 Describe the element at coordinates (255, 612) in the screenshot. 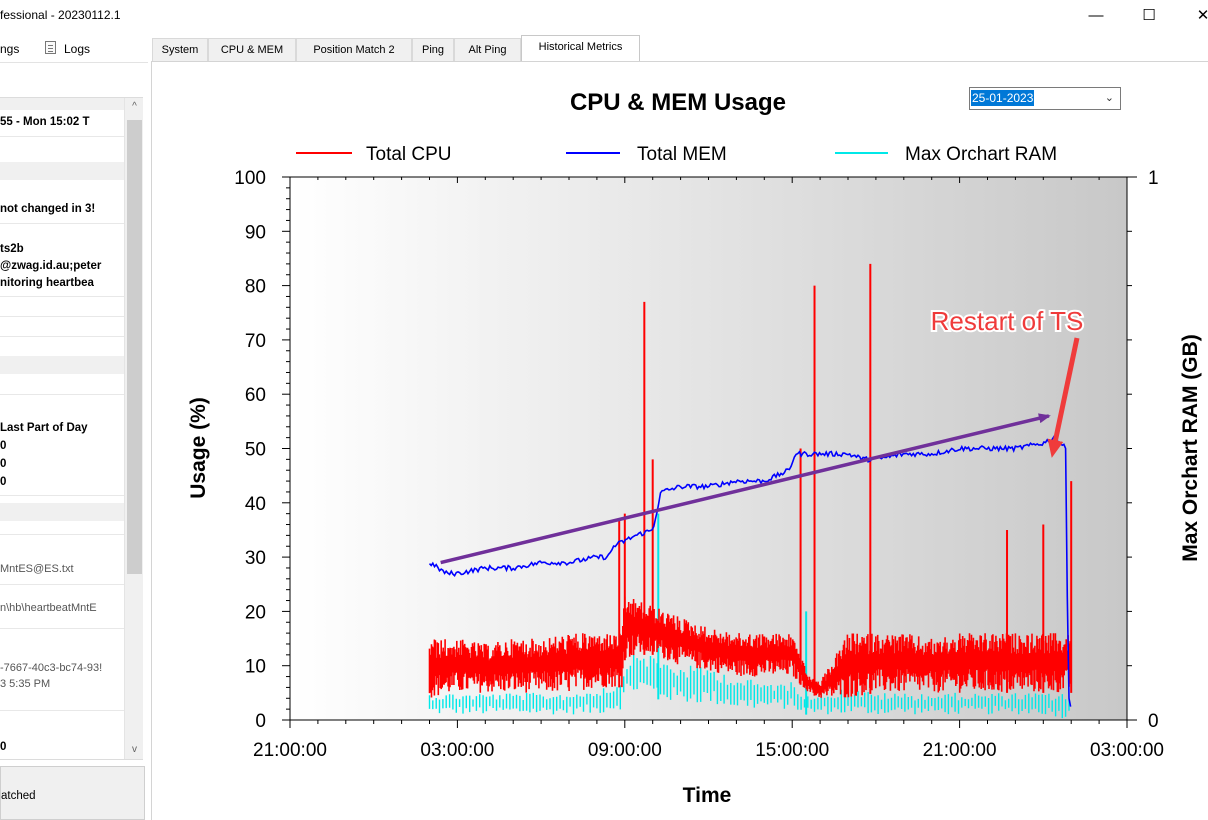

I see `y-tick-label: 20` at that location.